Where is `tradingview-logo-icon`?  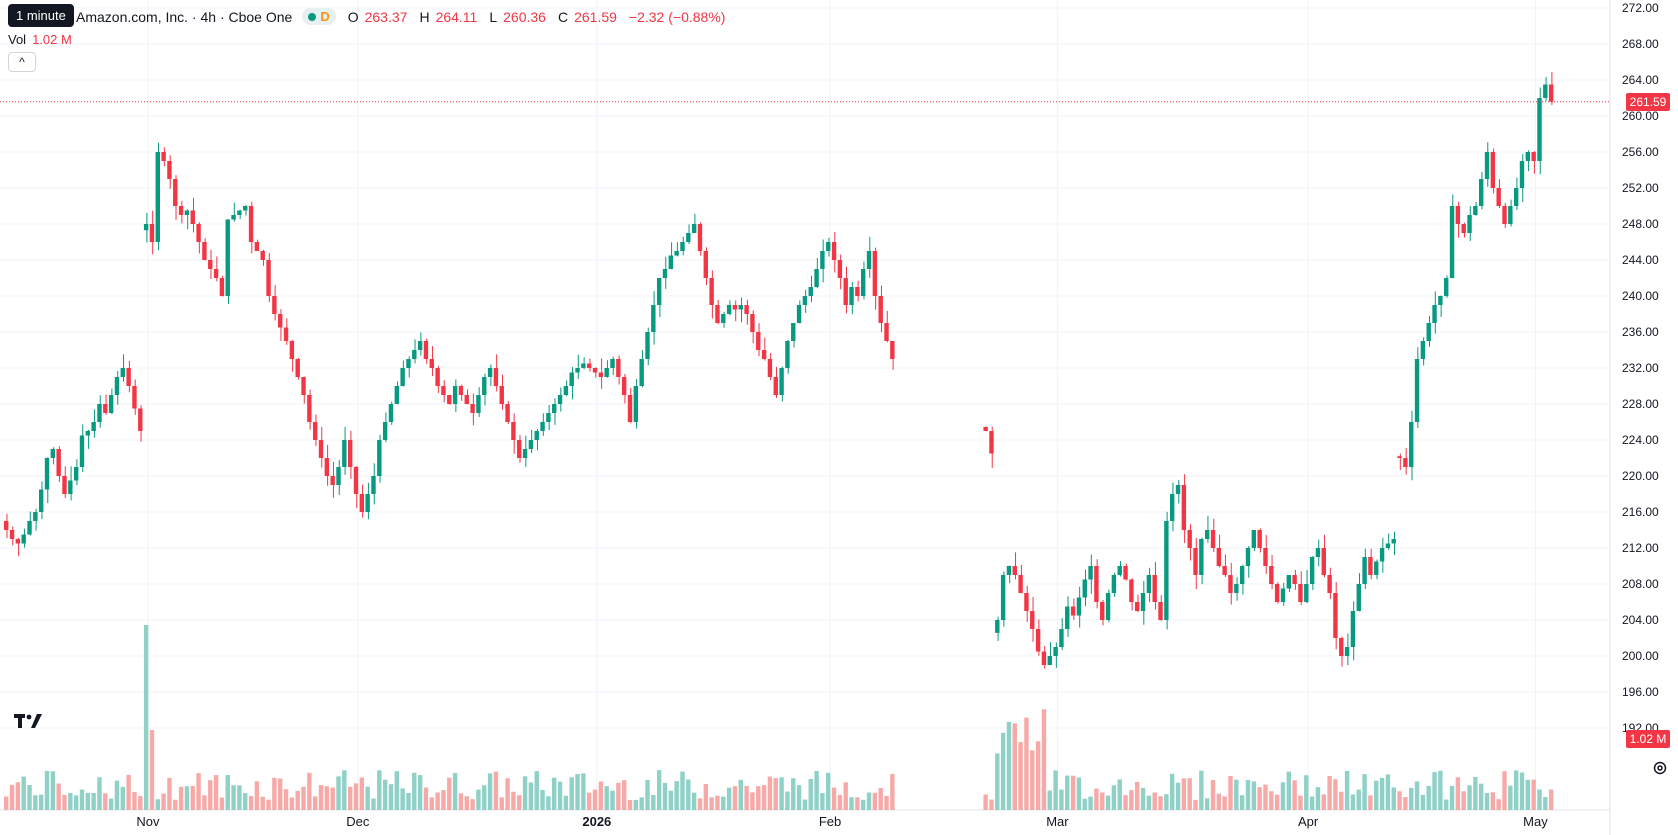 tradingview-logo-icon is located at coordinates (29, 725).